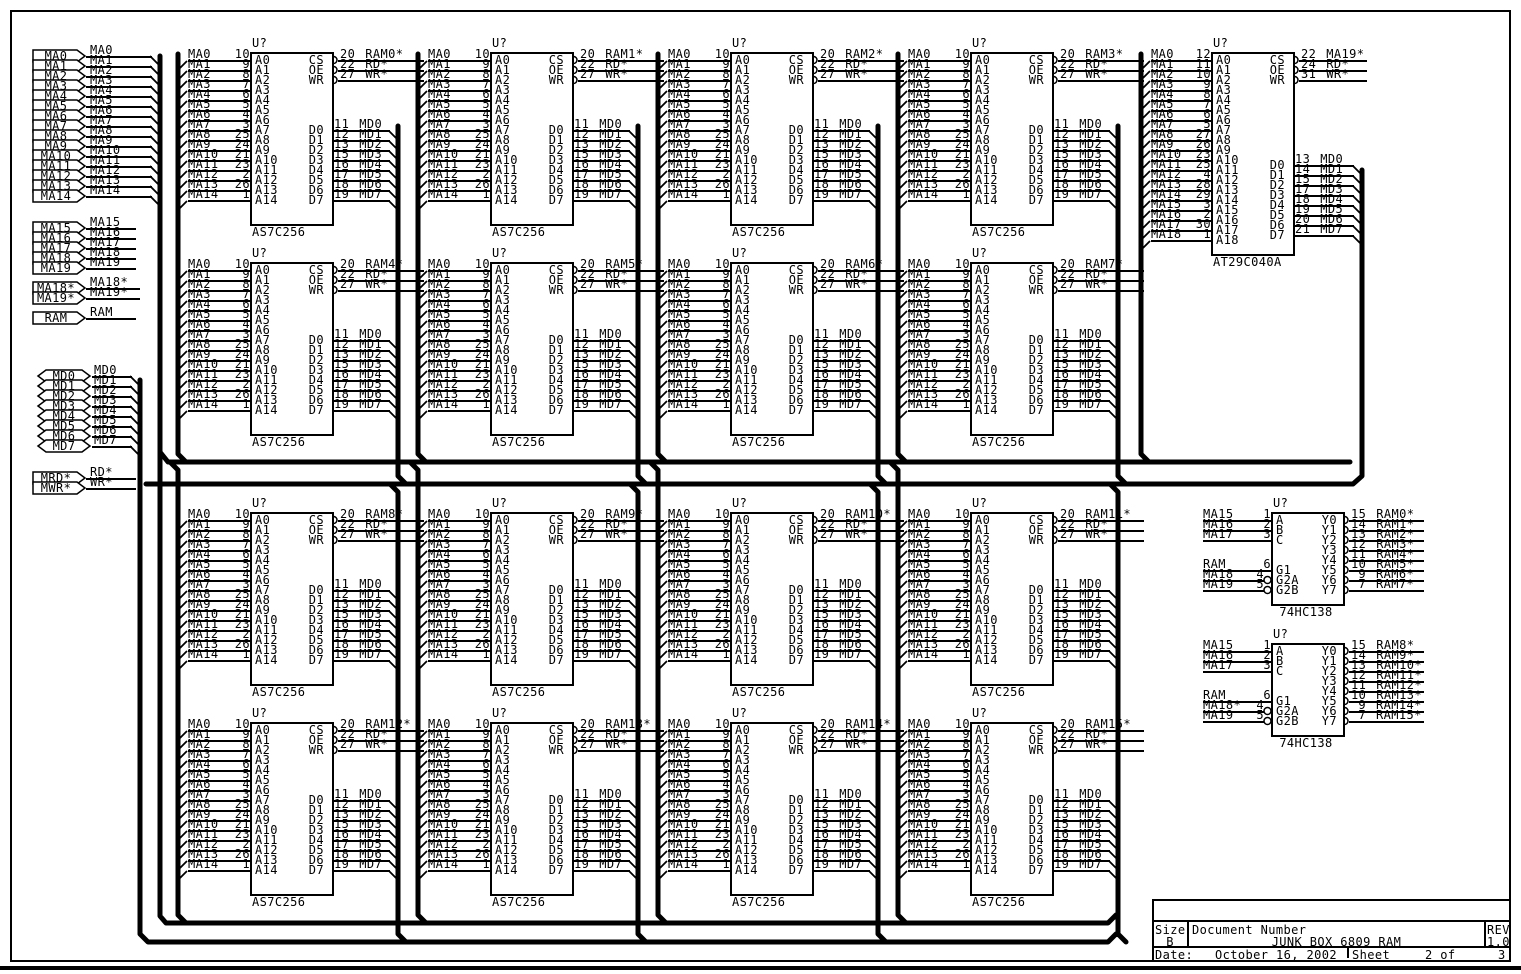  I want to click on pin-number: 2, so click(966, 844).